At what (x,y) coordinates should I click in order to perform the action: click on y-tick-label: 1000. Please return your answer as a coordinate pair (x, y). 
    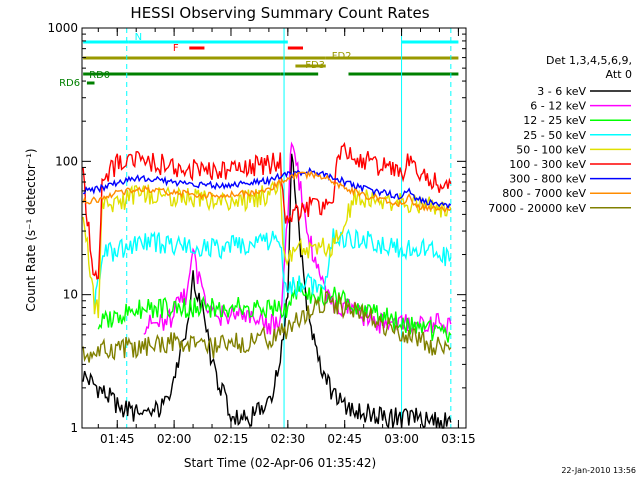
    Looking at the image, I should click on (62, 28).